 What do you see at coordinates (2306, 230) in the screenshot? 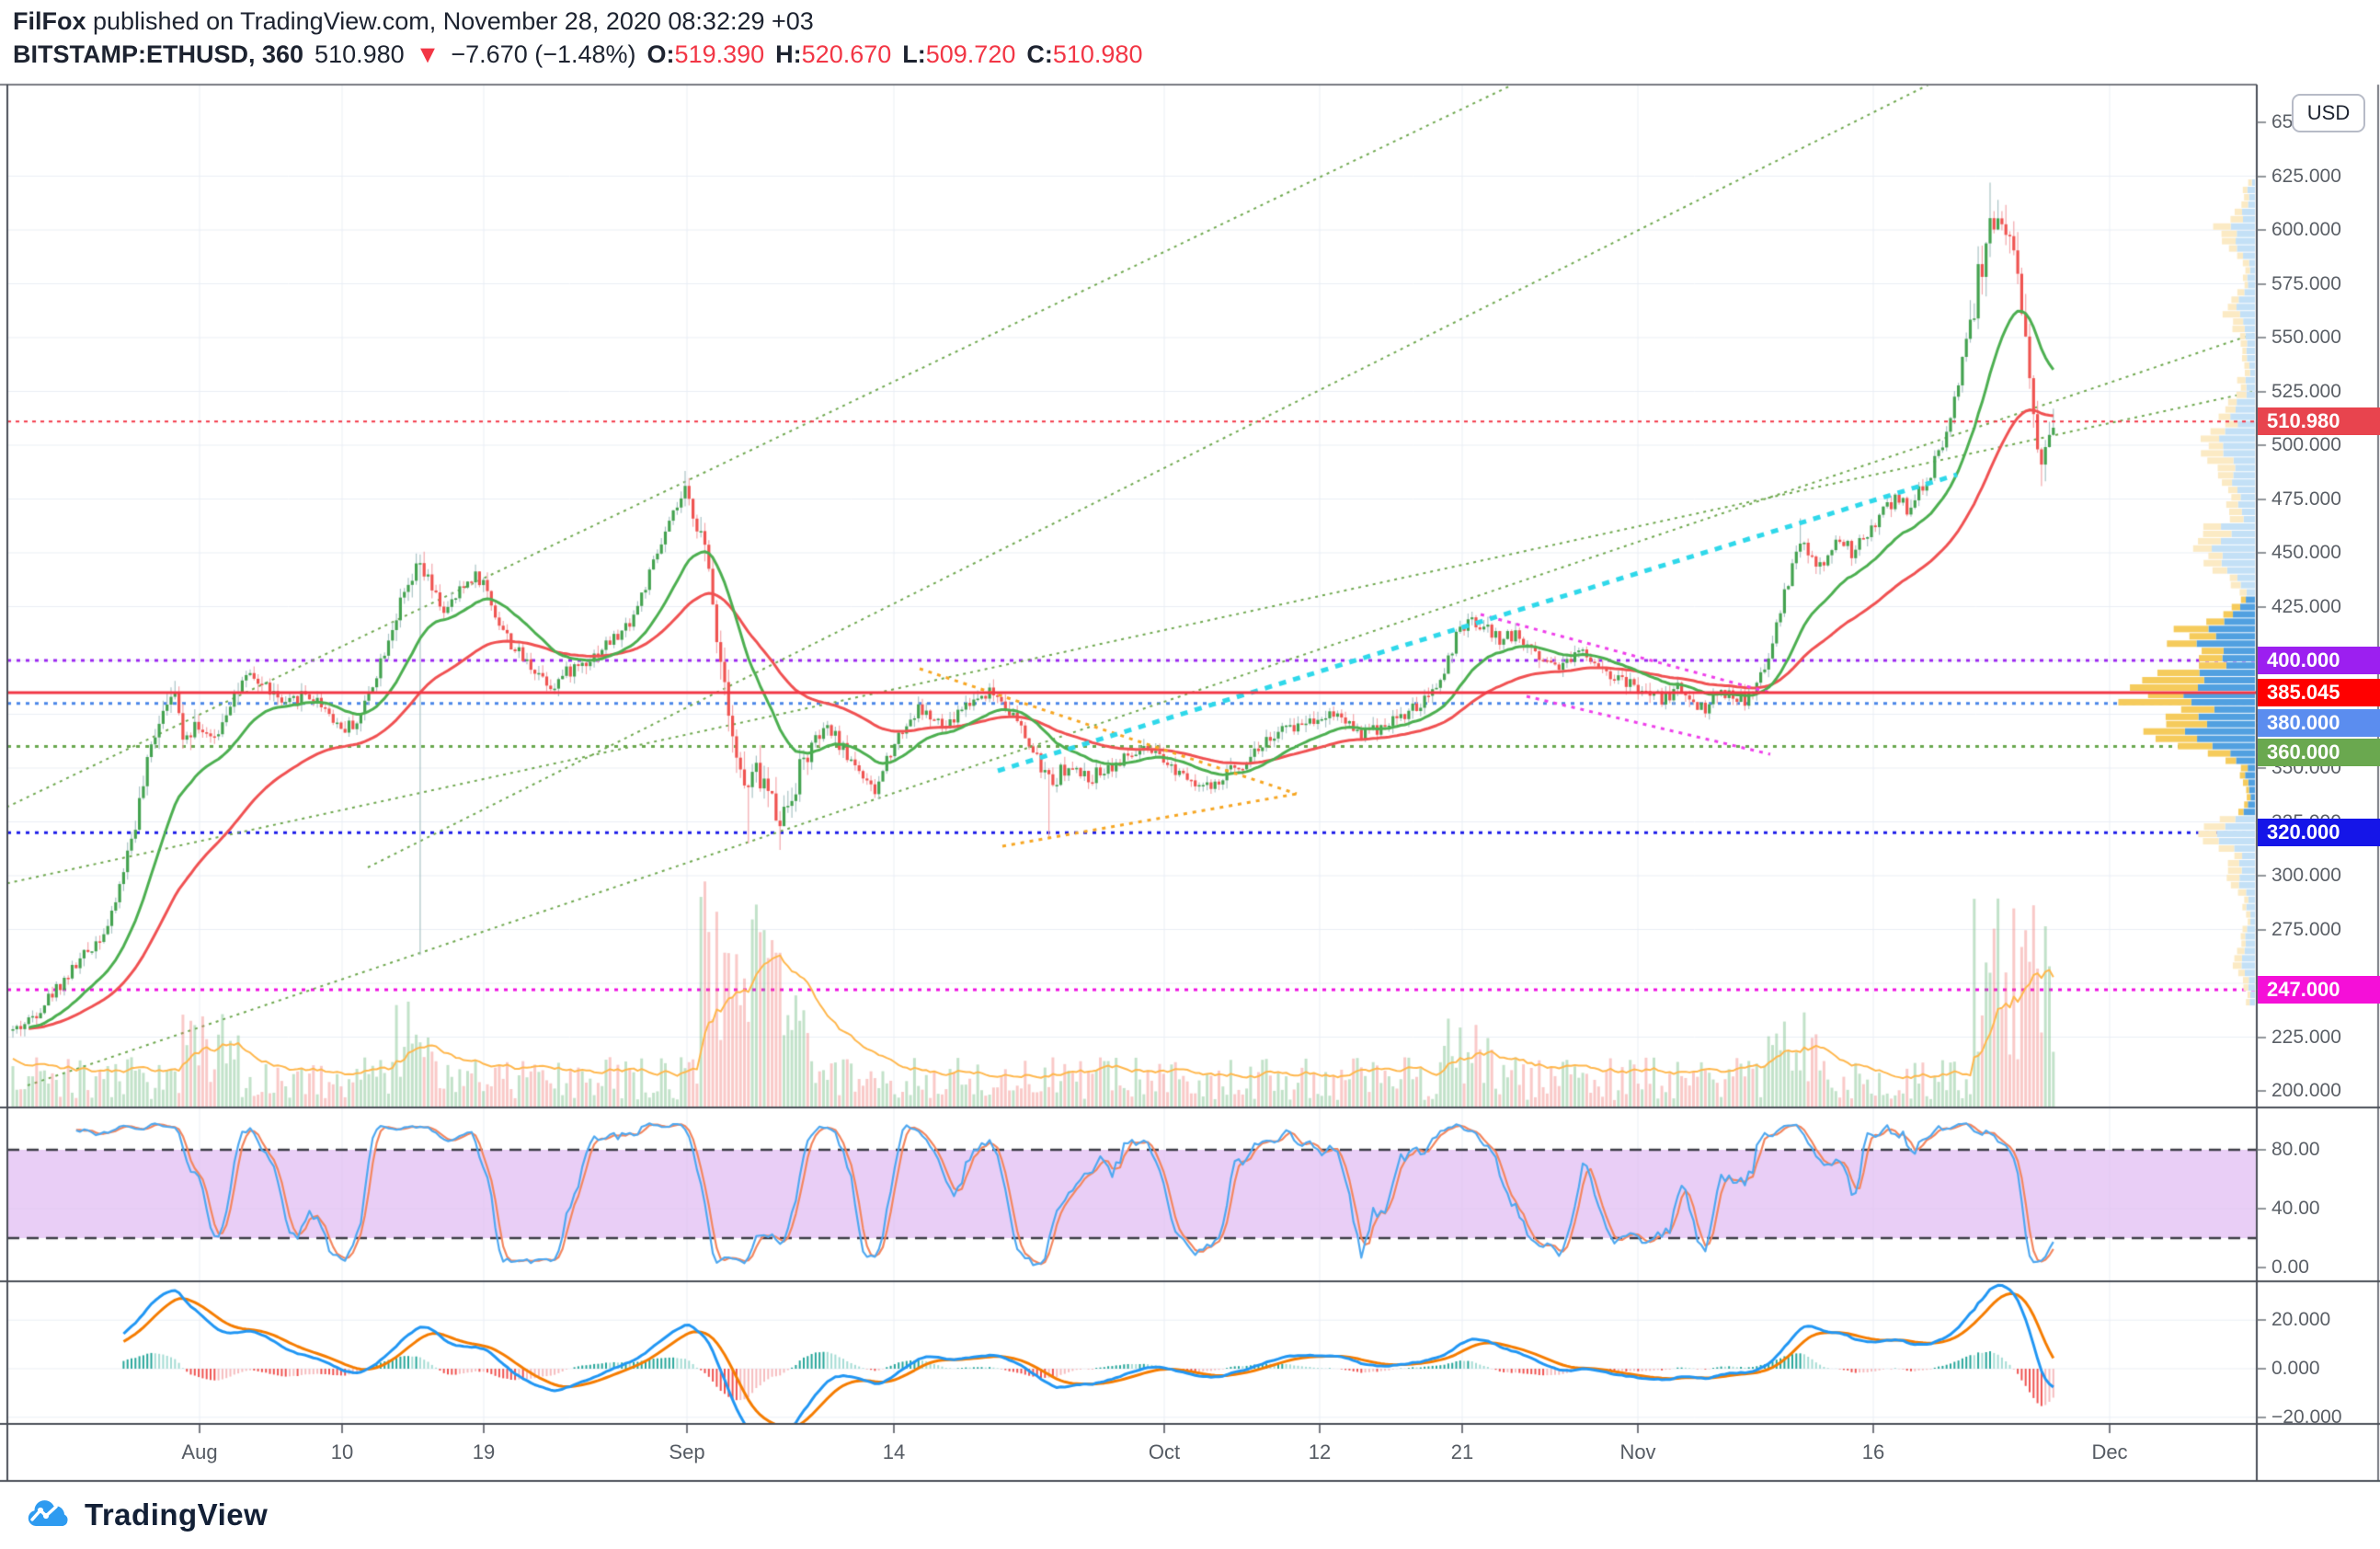
I see `price-axis-tick: 600.000` at bounding box center [2306, 230].